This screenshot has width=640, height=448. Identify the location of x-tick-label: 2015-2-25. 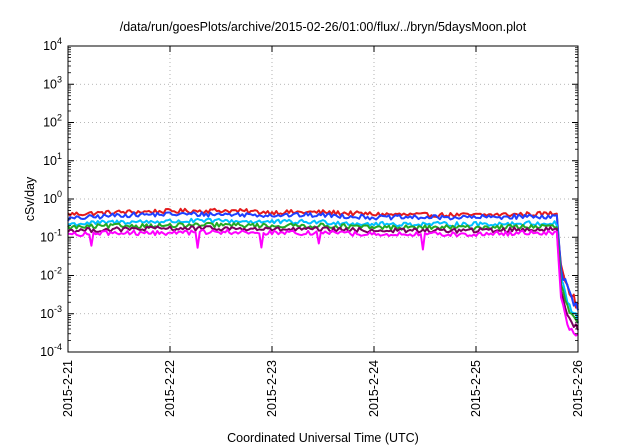
(476, 388).